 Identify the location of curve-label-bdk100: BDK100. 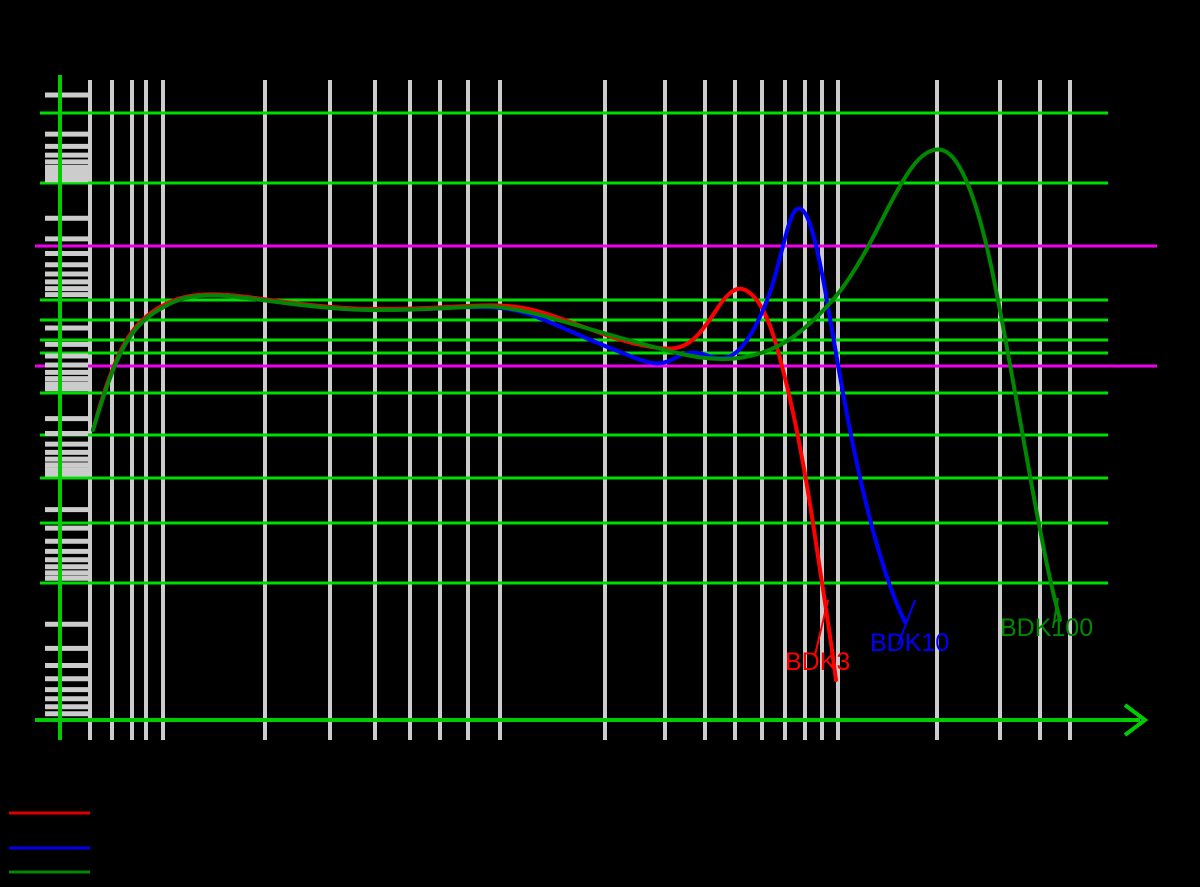
(1046, 628).